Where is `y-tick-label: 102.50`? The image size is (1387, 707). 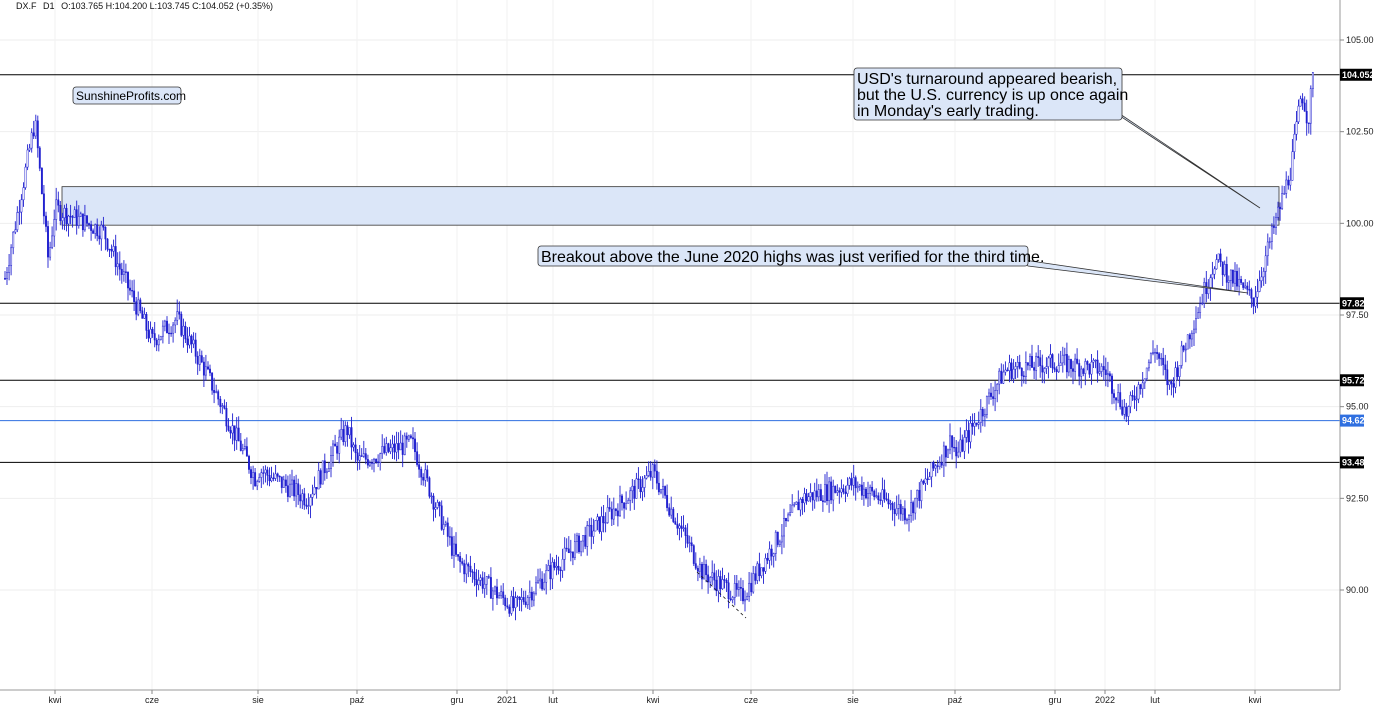 y-tick-label: 102.50 is located at coordinates (1360, 132).